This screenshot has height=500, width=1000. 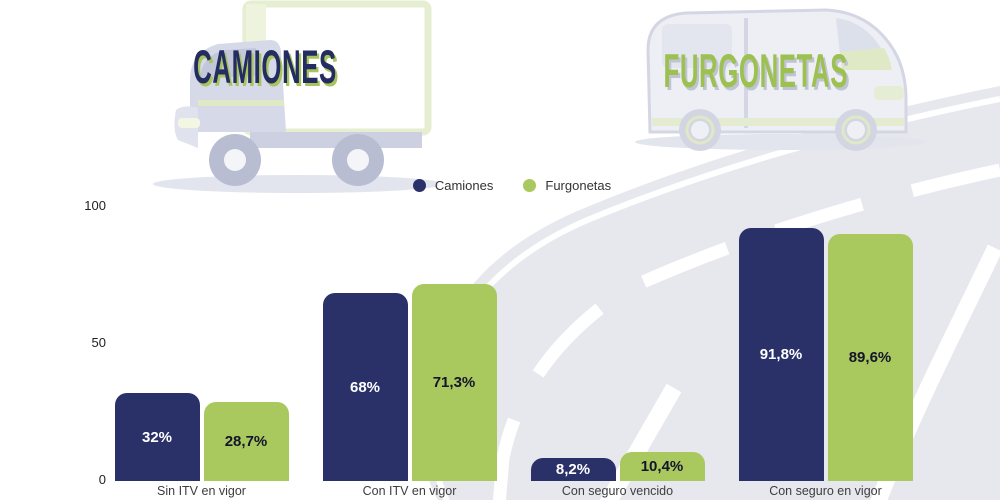 What do you see at coordinates (419, 185) in the screenshot?
I see `camiones-legend-dot-icon` at bounding box center [419, 185].